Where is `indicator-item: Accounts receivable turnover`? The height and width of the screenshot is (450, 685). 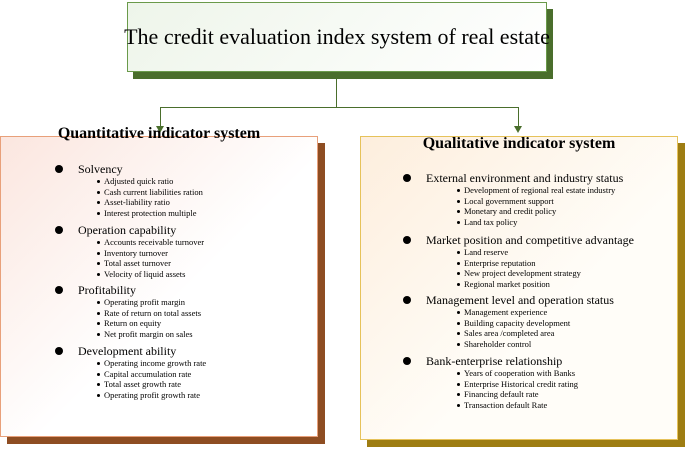 indicator-item: Accounts receivable turnover is located at coordinates (150, 242).